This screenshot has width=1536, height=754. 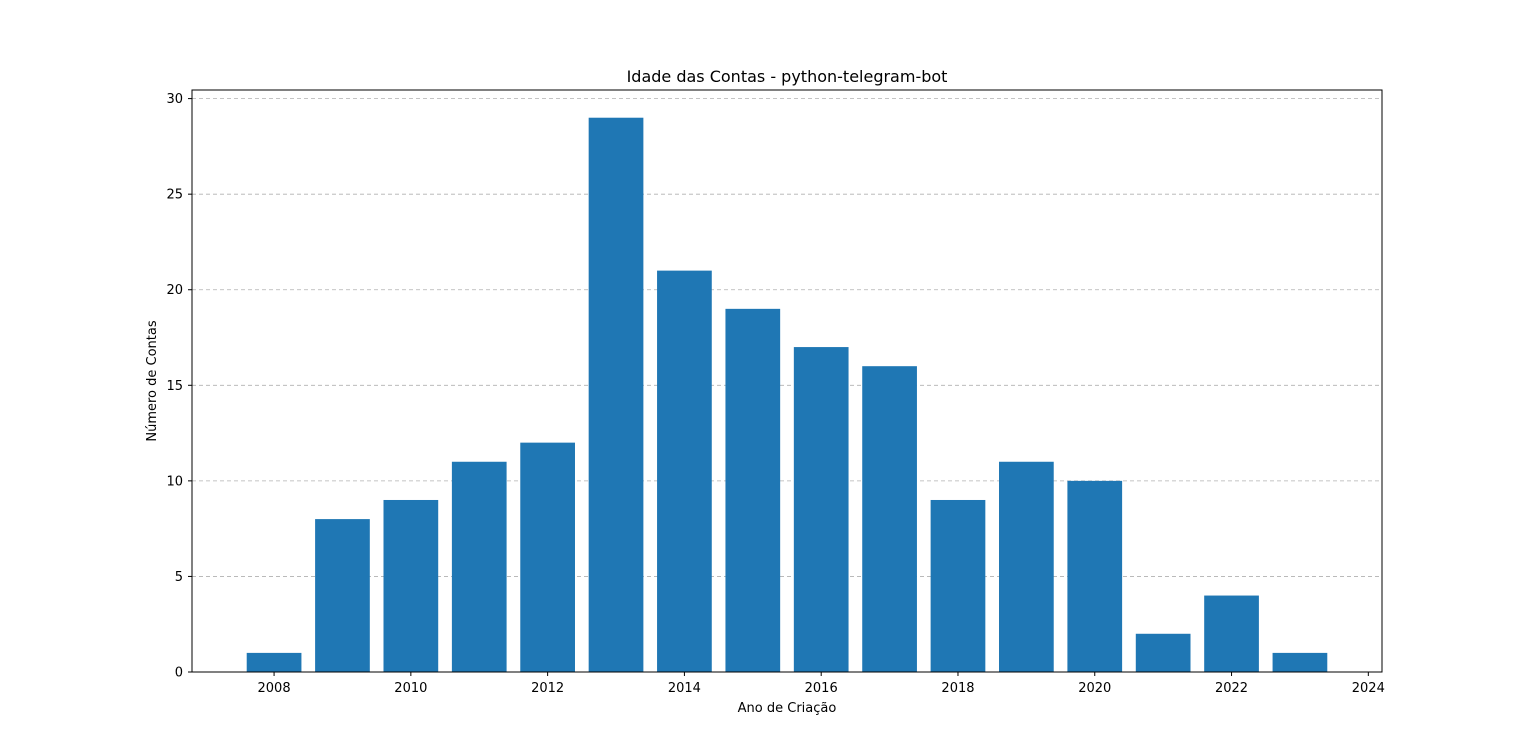 I want to click on bar-2014, so click(x=684, y=471).